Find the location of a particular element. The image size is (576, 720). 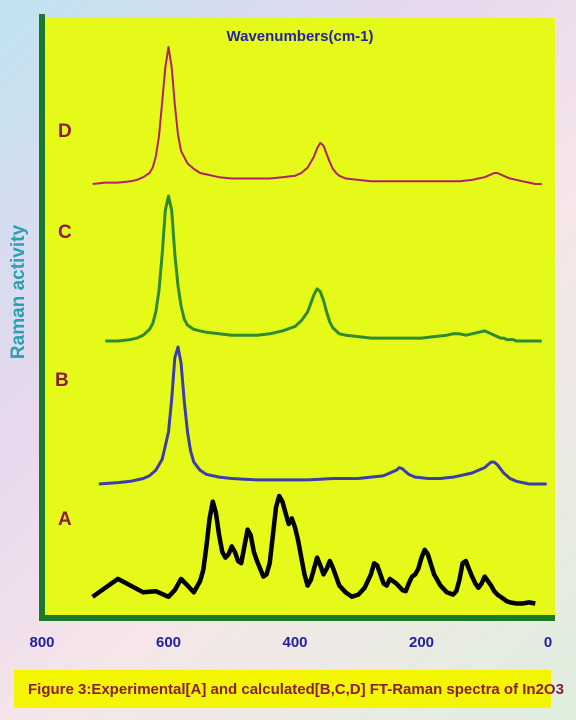

x-tick-label-0: 0 is located at coordinates (548, 642).